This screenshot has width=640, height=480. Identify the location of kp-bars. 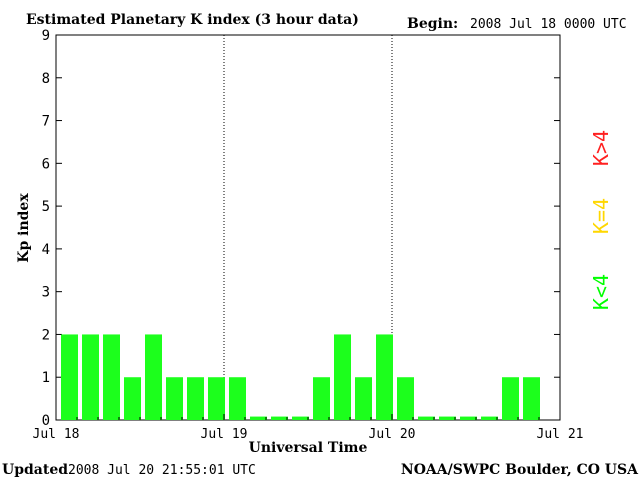
(300, 377).